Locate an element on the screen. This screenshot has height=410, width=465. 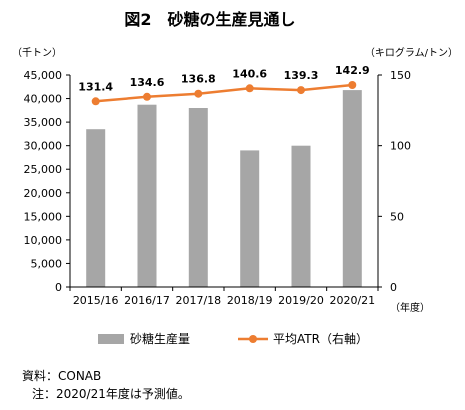
source-note: 資料：CONAB is located at coordinates (62, 376).